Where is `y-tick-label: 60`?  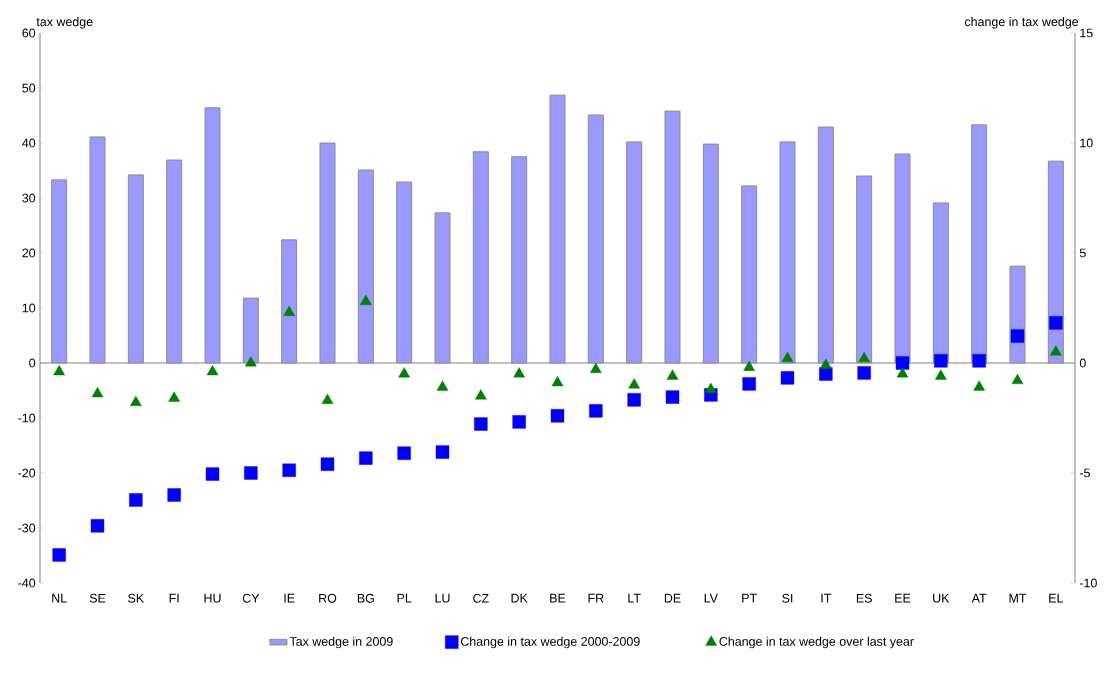
y-tick-label: 60 is located at coordinates (29, 33).